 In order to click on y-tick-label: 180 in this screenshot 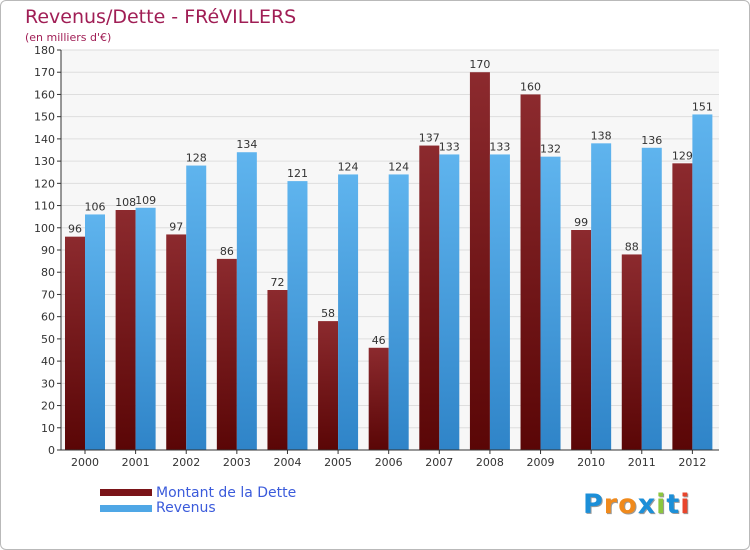, I will do `click(44, 50)`.